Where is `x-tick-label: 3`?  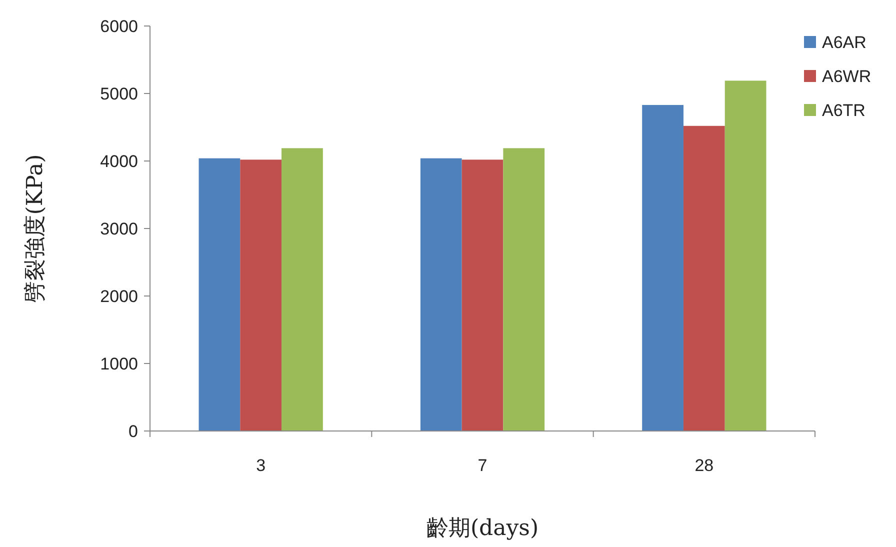
x-tick-label: 3 is located at coordinates (261, 465).